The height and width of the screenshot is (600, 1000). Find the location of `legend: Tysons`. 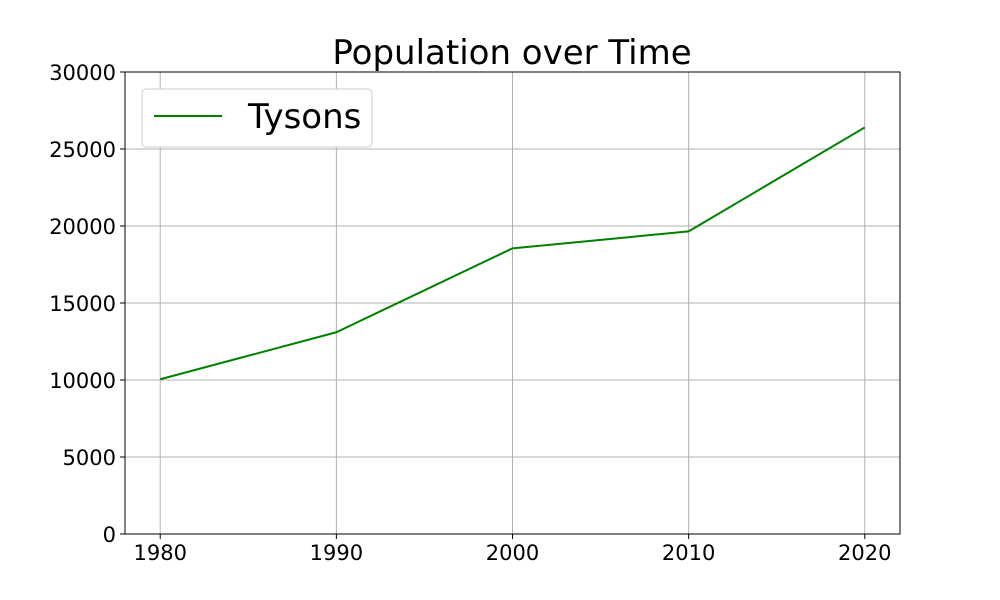

legend: Tysons is located at coordinates (257, 118).